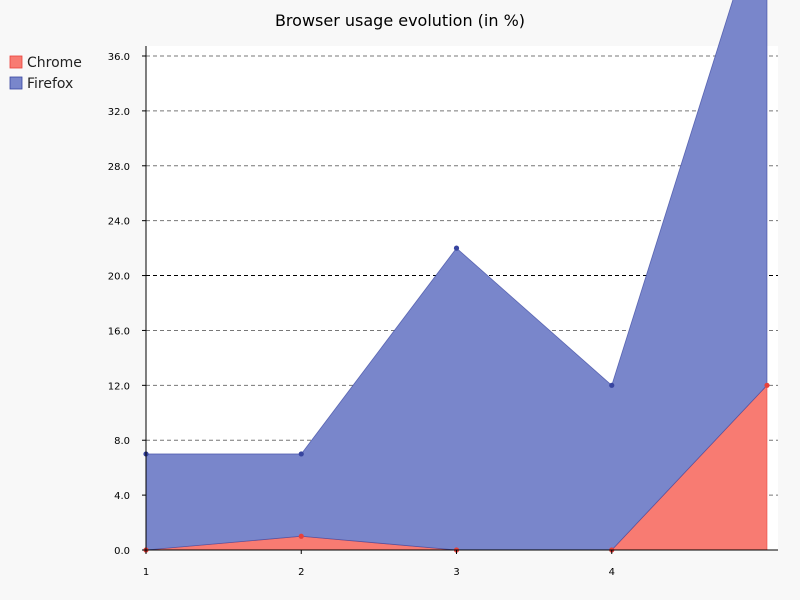 This screenshot has height=600, width=800. Describe the element at coordinates (50, 84) in the screenshot. I see `legend-label-firefox: Firefox` at that location.